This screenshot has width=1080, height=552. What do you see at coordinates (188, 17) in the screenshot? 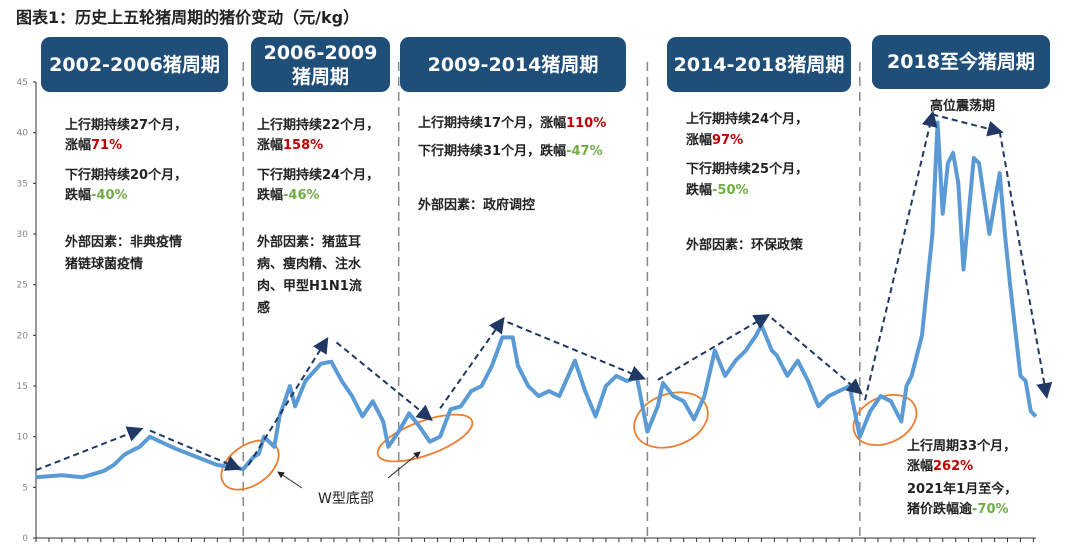
I see `chart-title: 图表1：历史上五轮猪周期的猪价变动（元/kg）` at bounding box center [188, 17].